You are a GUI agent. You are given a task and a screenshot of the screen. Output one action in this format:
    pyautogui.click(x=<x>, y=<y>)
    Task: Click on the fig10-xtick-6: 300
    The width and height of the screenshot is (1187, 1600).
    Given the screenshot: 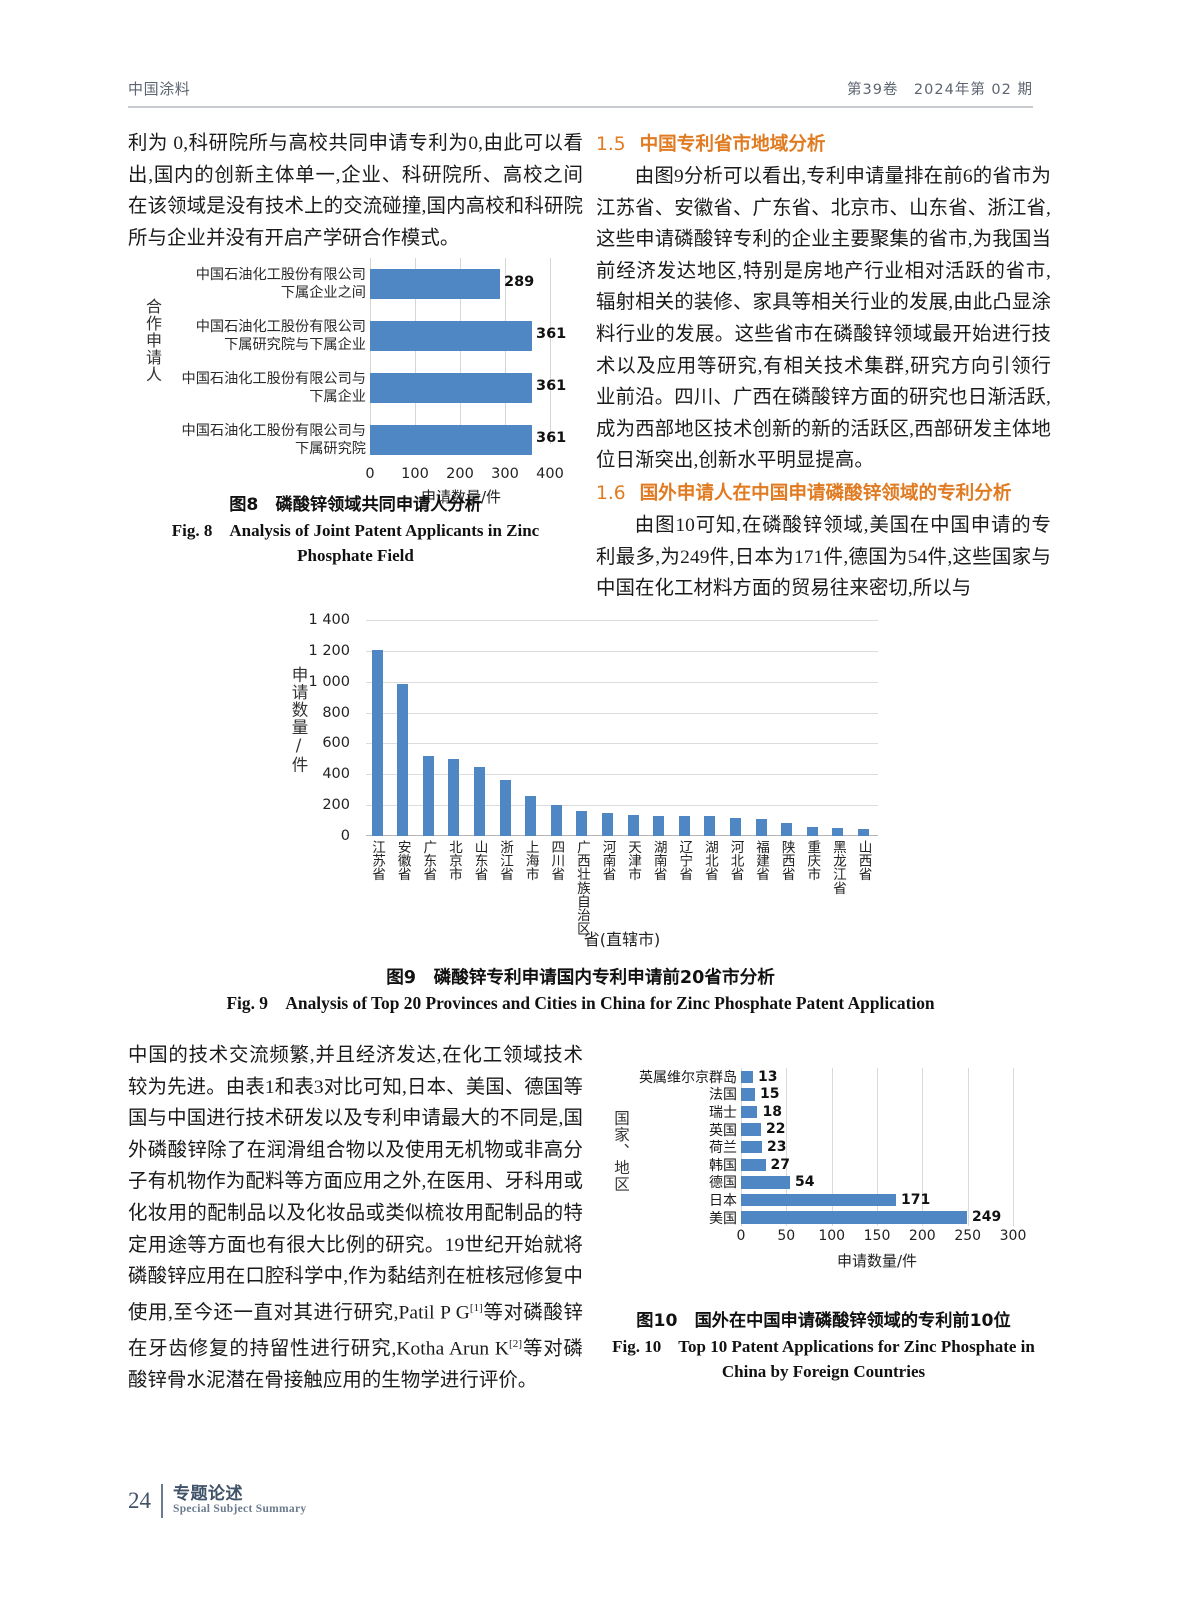 What is the action you would take?
    pyautogui.click(x=1013, y=1236)
    